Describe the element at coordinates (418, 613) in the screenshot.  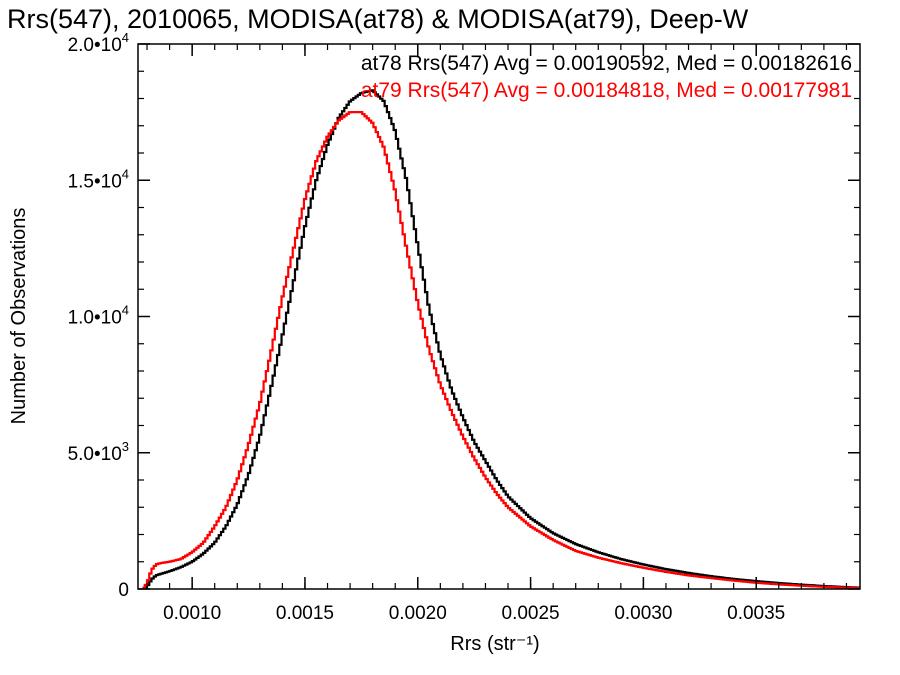
I see `x-tick-label: 0.0020` at that location.